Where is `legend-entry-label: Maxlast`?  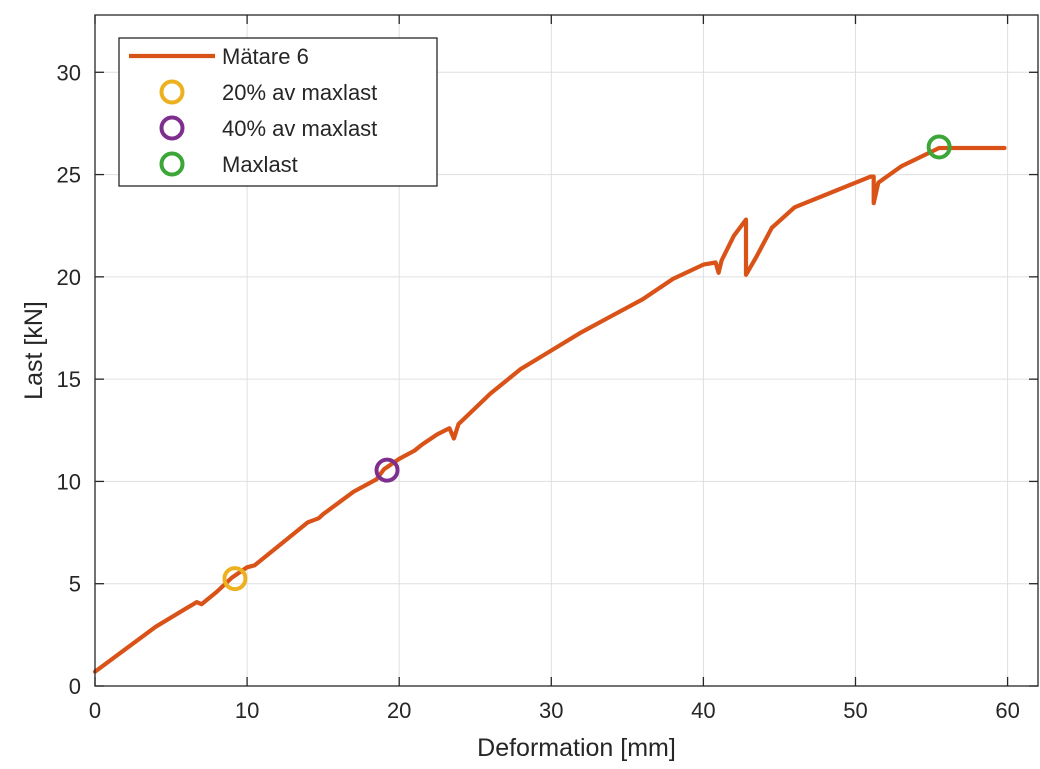
legend-entry-label: Maxlast is located at coordinates (260, 164).